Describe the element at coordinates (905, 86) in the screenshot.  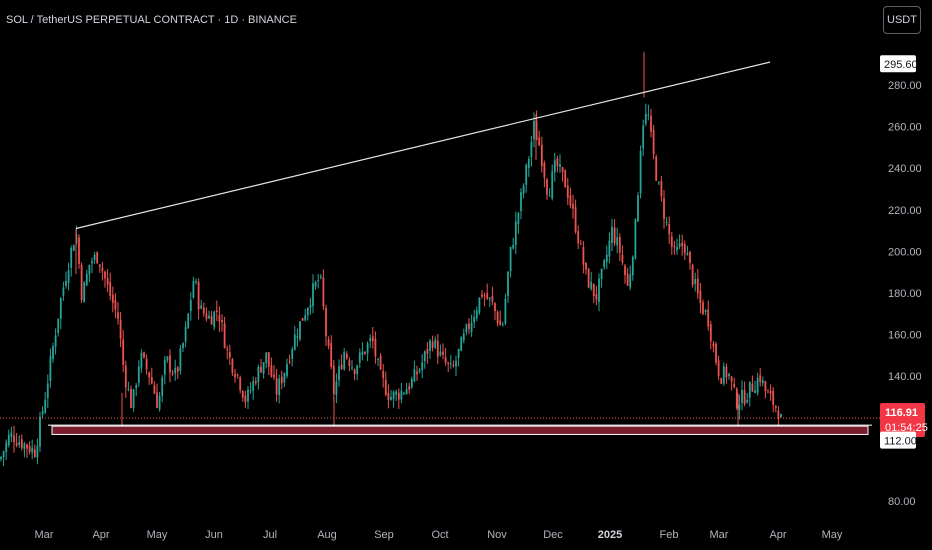
I see `price-tick-label: 280.00` at that location.